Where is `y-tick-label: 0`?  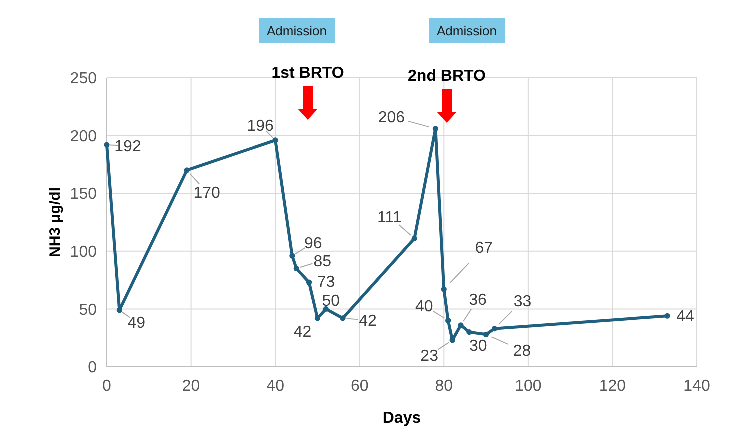 y-tick-label: 0 is located at coordinates (93, 368).